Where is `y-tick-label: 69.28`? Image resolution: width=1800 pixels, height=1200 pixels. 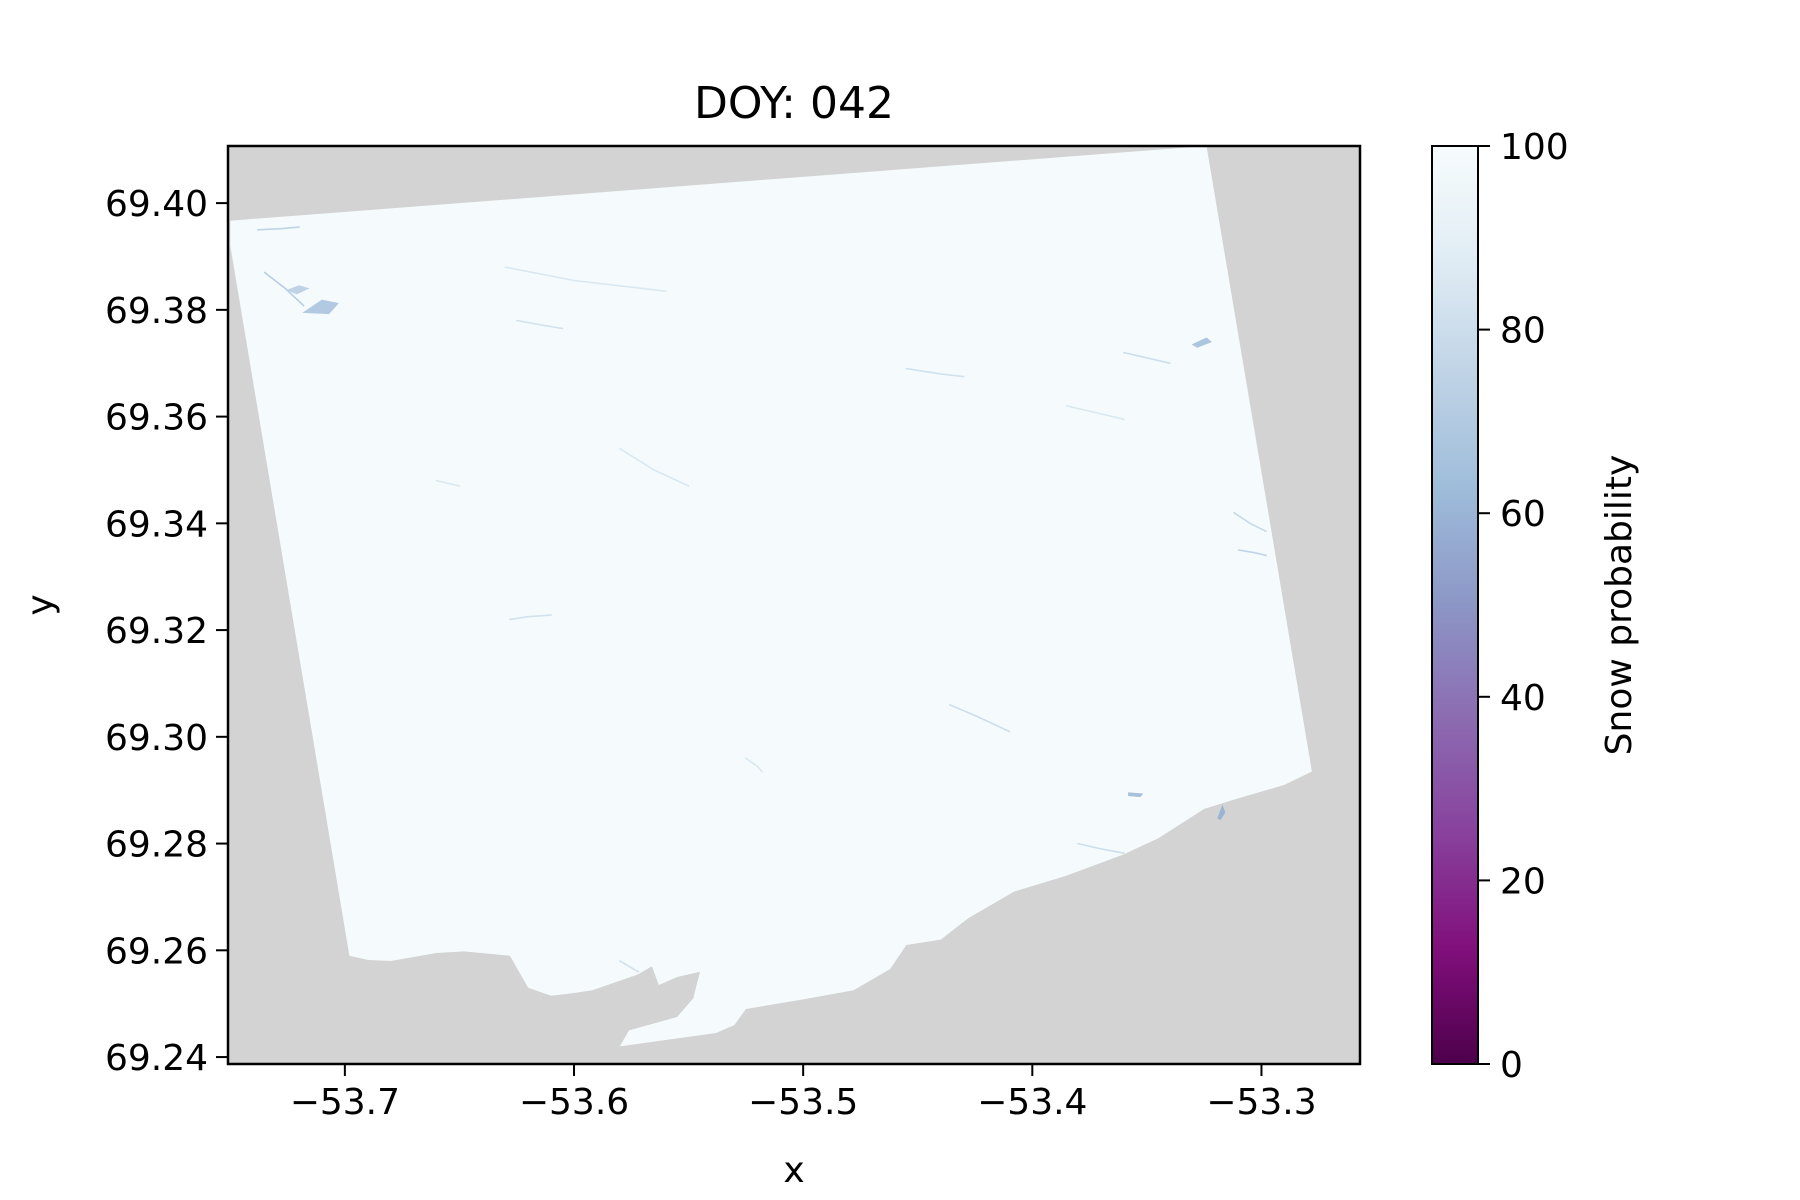 y-tick-label: 69.28 is located at coordinates (156, 845).